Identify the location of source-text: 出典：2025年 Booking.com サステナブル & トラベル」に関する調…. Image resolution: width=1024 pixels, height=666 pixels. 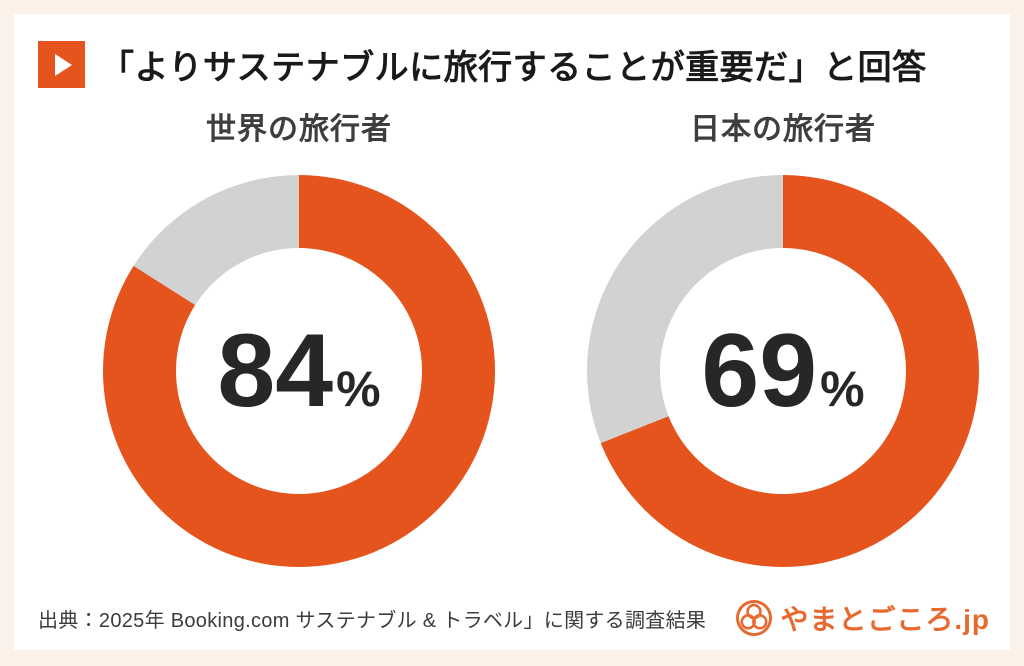
(372, 620).